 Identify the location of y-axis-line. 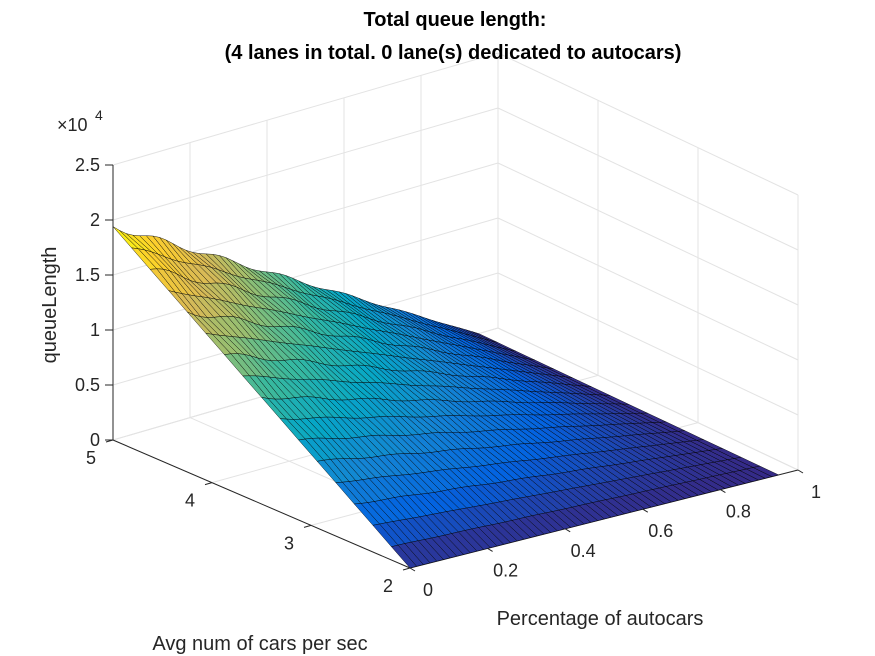
(261, 504).